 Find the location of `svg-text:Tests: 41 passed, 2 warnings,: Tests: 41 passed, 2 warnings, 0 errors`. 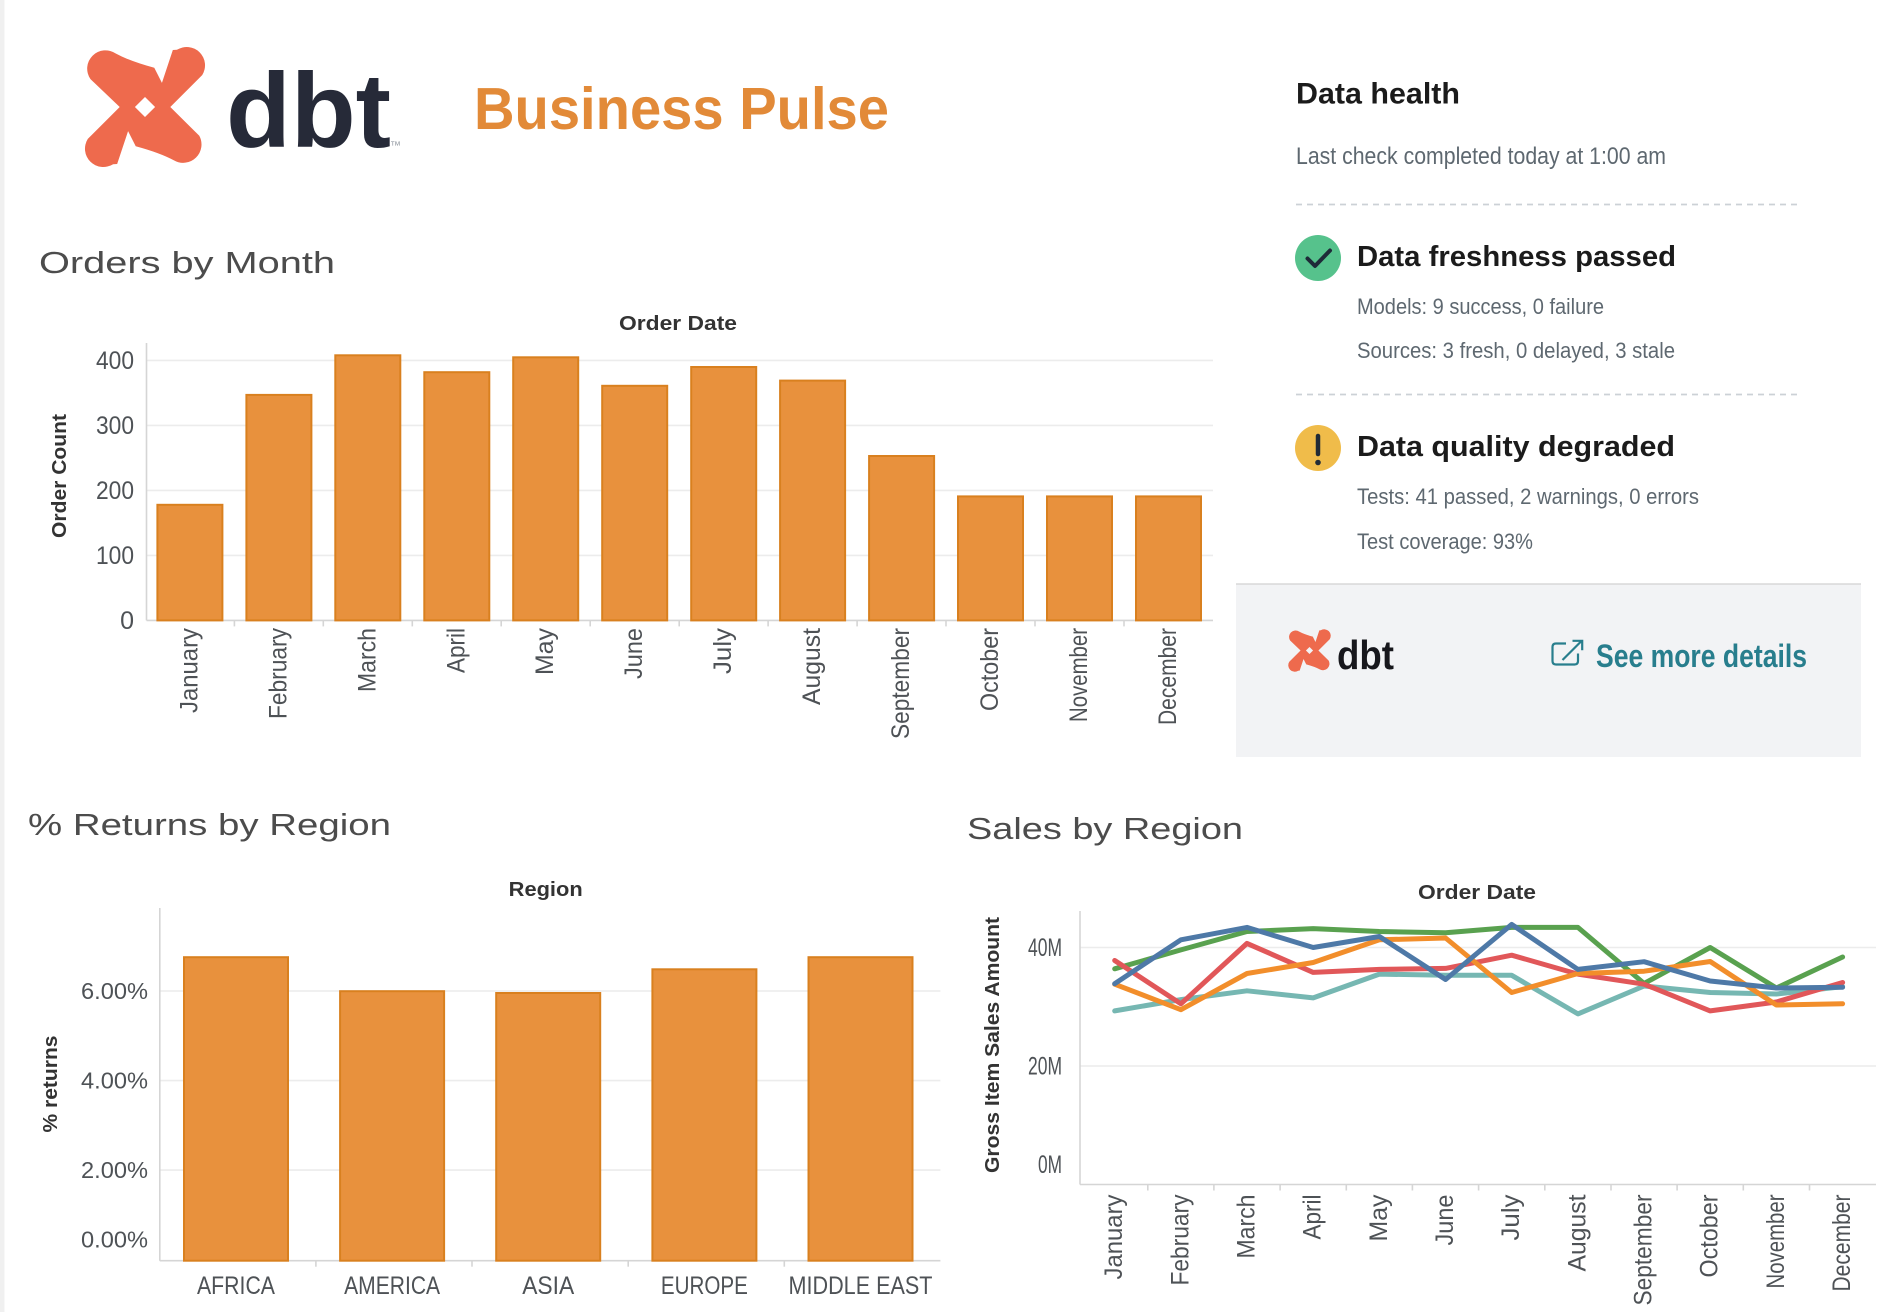

svg-text:Tests: 41 passed, 2 warnings,: Tests: 41 passed, 2 warnings, 0 errors is located at coordinates (1528, 496).